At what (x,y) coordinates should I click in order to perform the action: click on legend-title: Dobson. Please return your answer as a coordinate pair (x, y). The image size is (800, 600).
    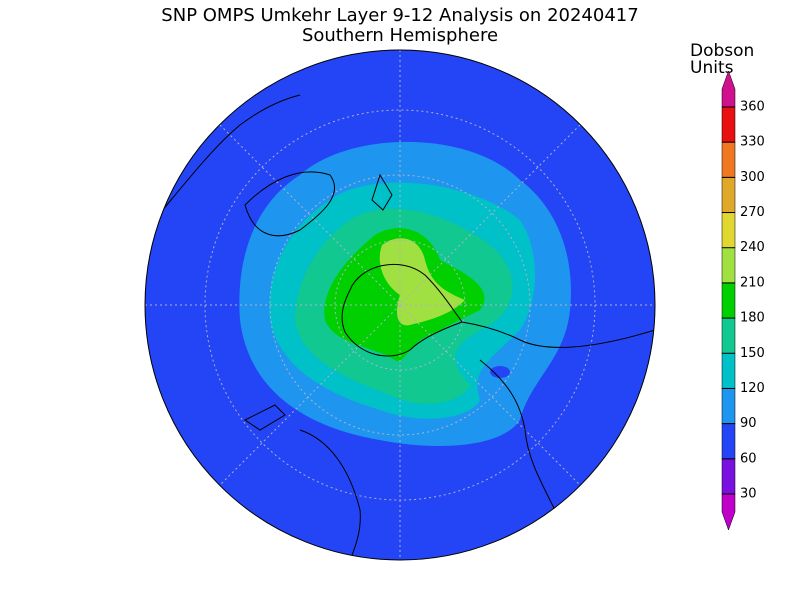
    Looking at the image, I should click on (722, 51).